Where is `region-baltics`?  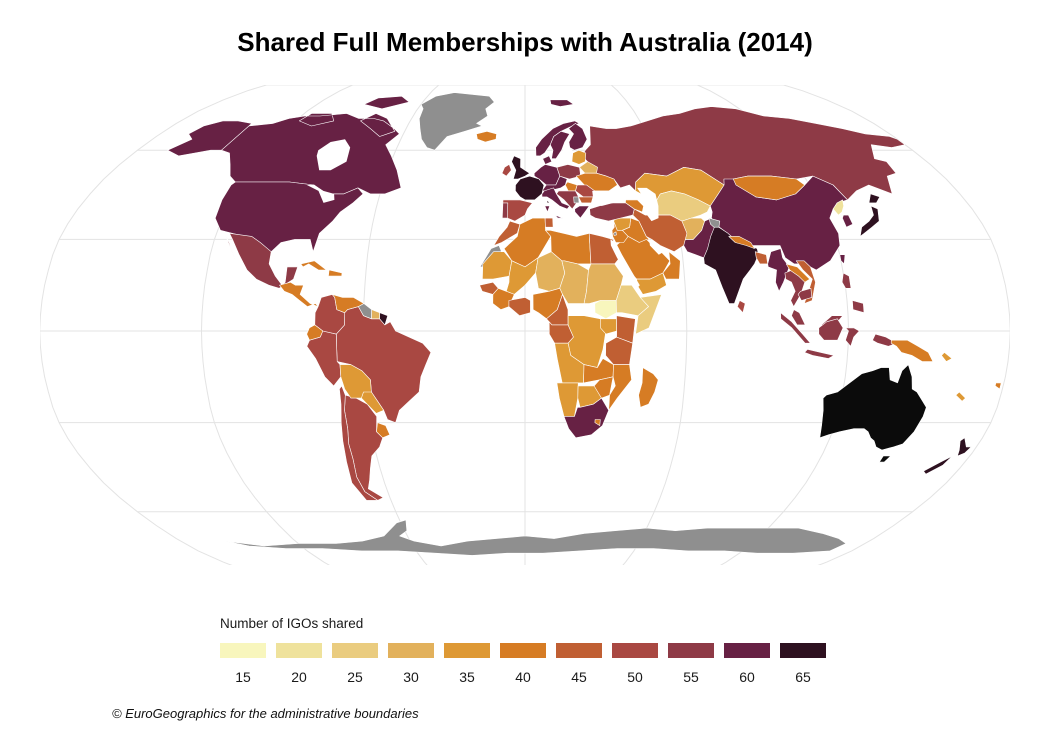 region-baltics is located at coordinates (579, 157).